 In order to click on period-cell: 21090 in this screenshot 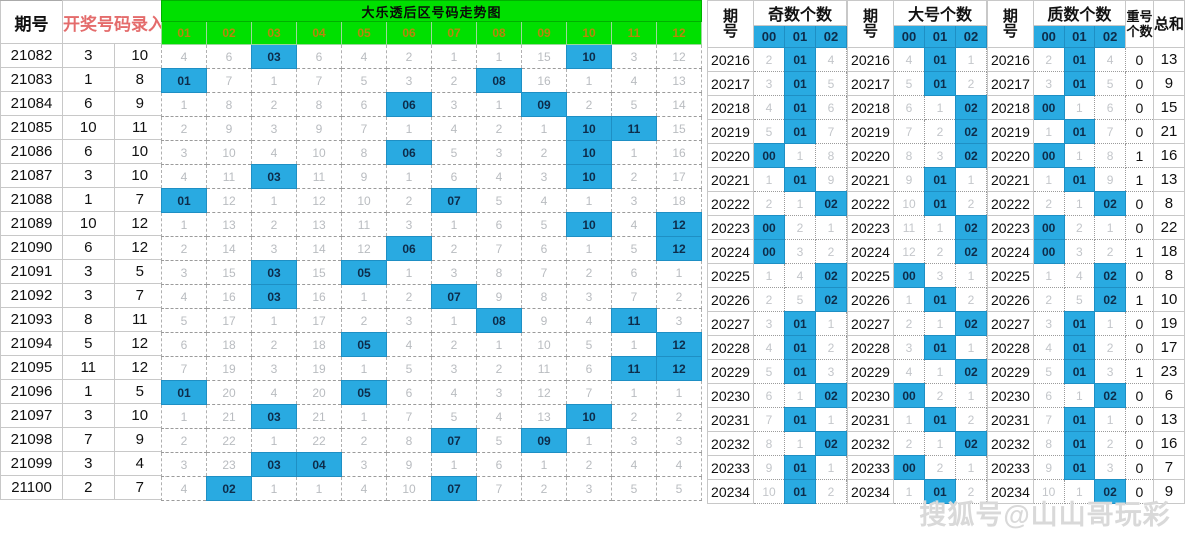, I will do `click(31, 247)`.